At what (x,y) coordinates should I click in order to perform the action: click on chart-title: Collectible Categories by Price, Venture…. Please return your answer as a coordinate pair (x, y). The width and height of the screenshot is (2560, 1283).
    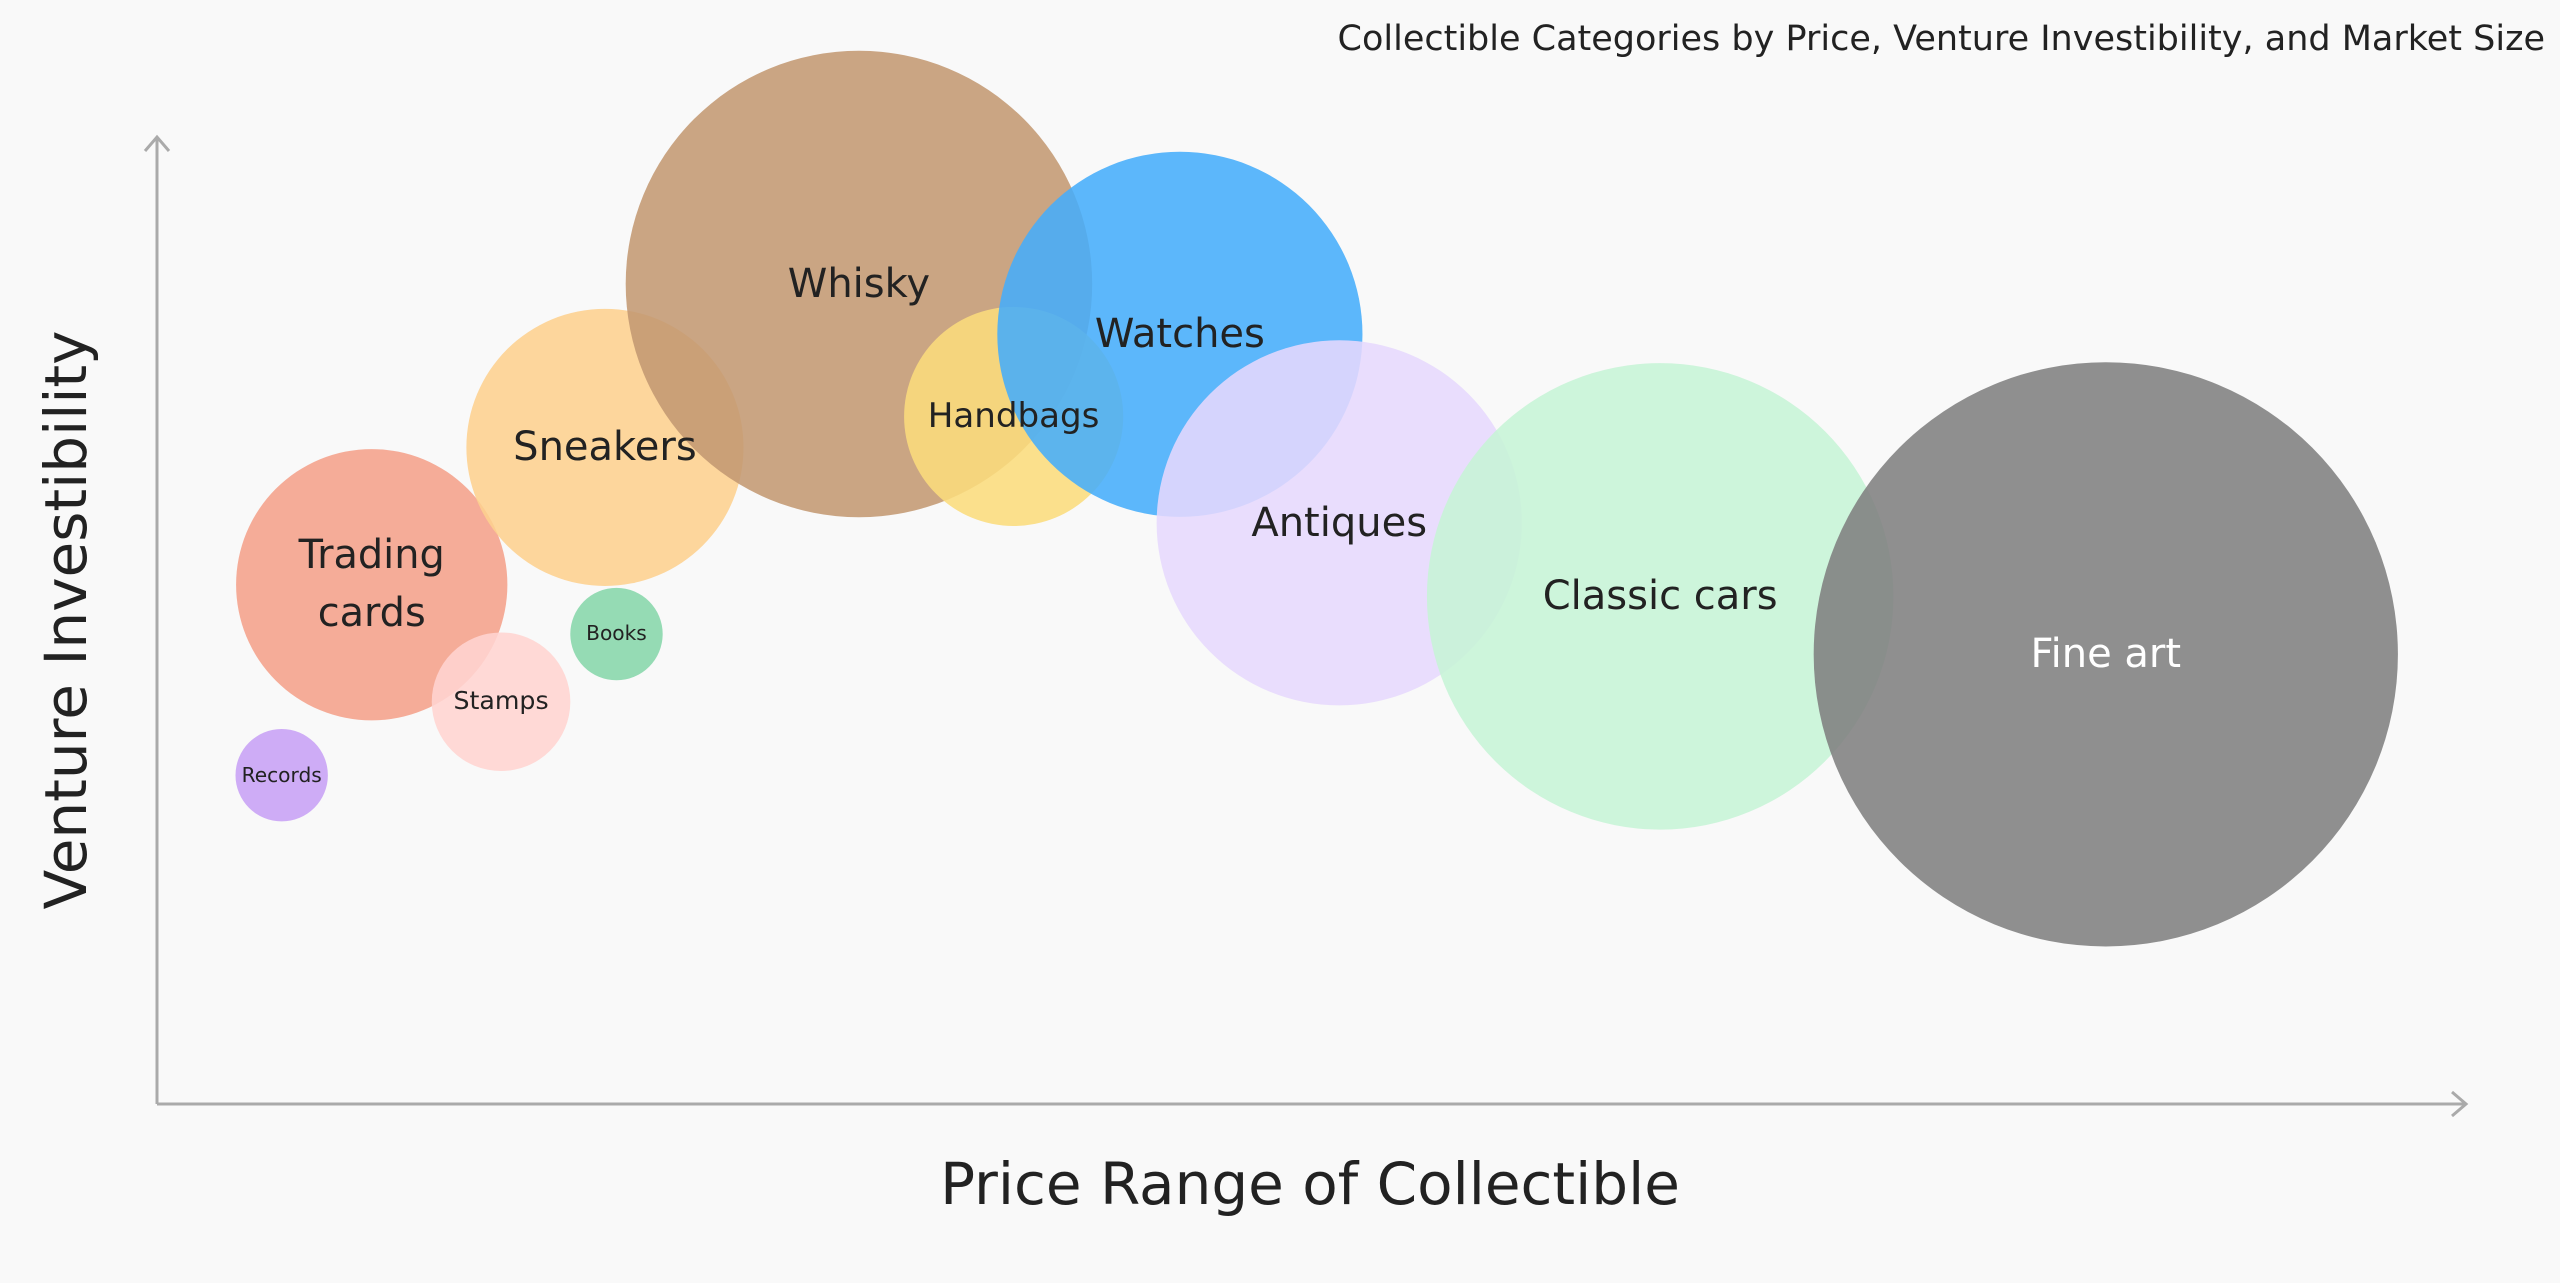
    Looking at the image, I should click on (1941, 39).